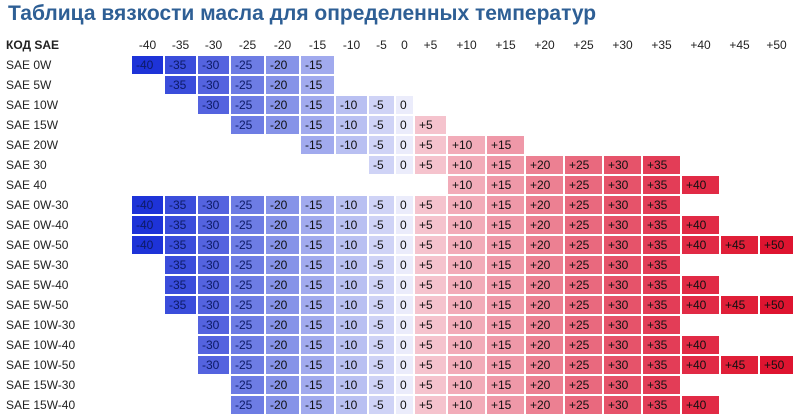 Image resolution: width=800 pixels, height=417 pixels. I want to click on temp-cell: -35, so click(180, 65).